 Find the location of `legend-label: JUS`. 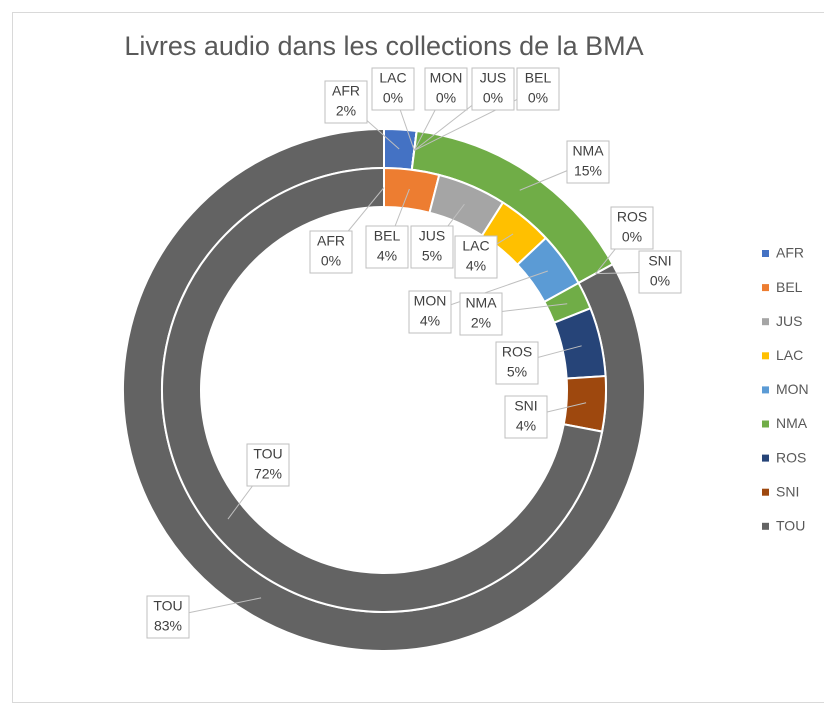

legend-label: JUS is located at coordinates (789, 321).